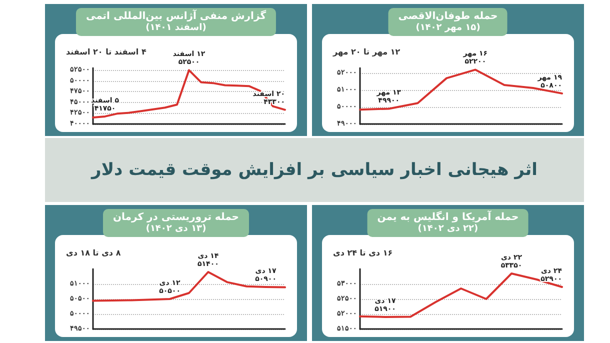  Describe the element at coordinates (448, 217) in the screenshot. I see `chart-title: حمله آمریکا و انگلیس به یمن` at that location.